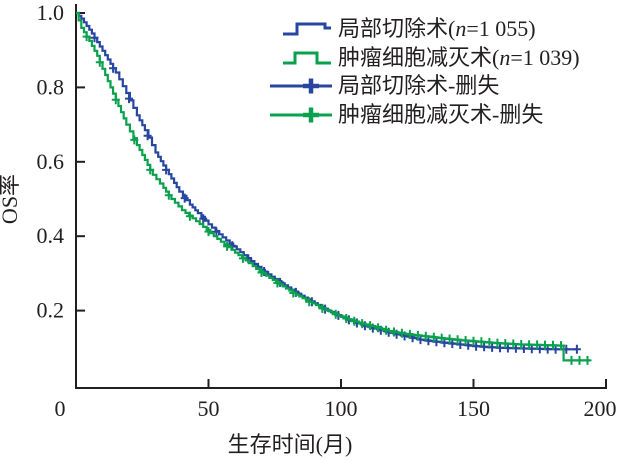 Image resolution: width=625 pixels, height=462 pixels. What do you see at coordinates (51, 161) in the screenshot?
I see `y-tick-label: 0.6` at bounding box center [51, 161].